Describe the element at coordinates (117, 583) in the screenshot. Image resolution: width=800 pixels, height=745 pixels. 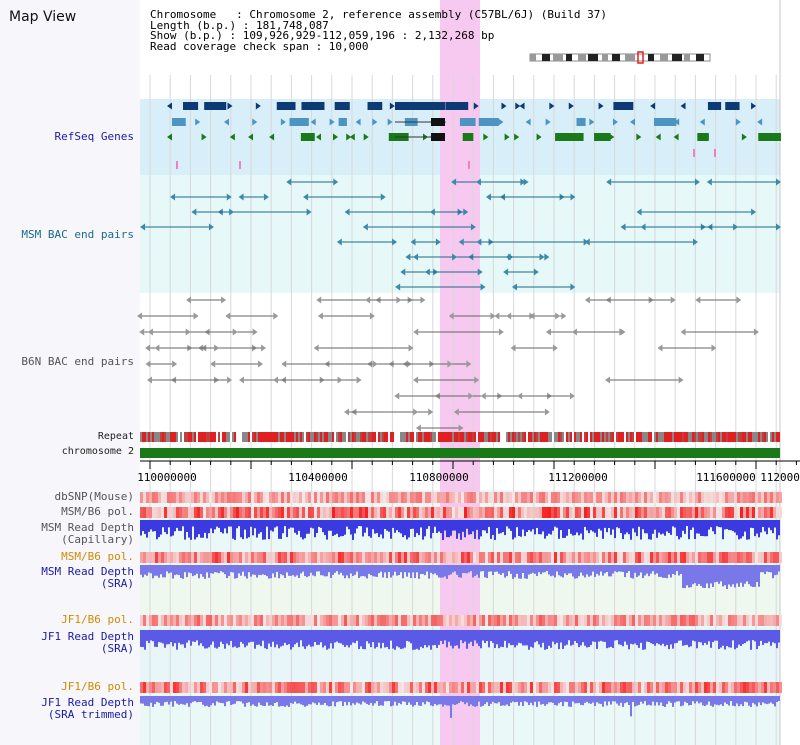
I see `msm-depth-sra-label-2: (SRA)` at that location.